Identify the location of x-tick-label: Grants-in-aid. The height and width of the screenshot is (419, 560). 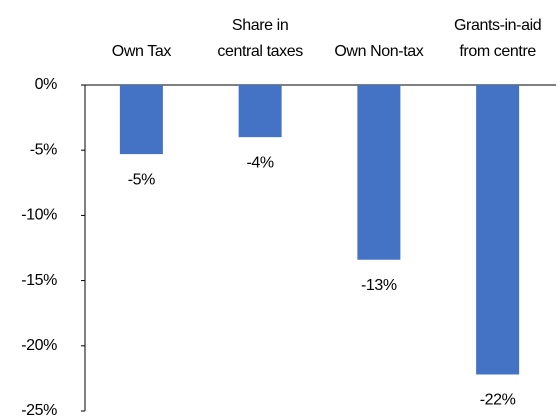
(497, 25).